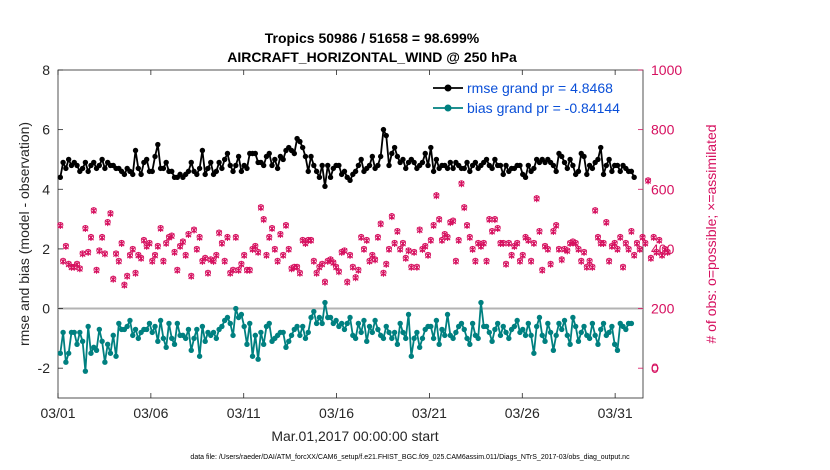  Describe the element at coordinates (46, 309) in the screenshot. I see `y-left-tick-label: 0` at that location.